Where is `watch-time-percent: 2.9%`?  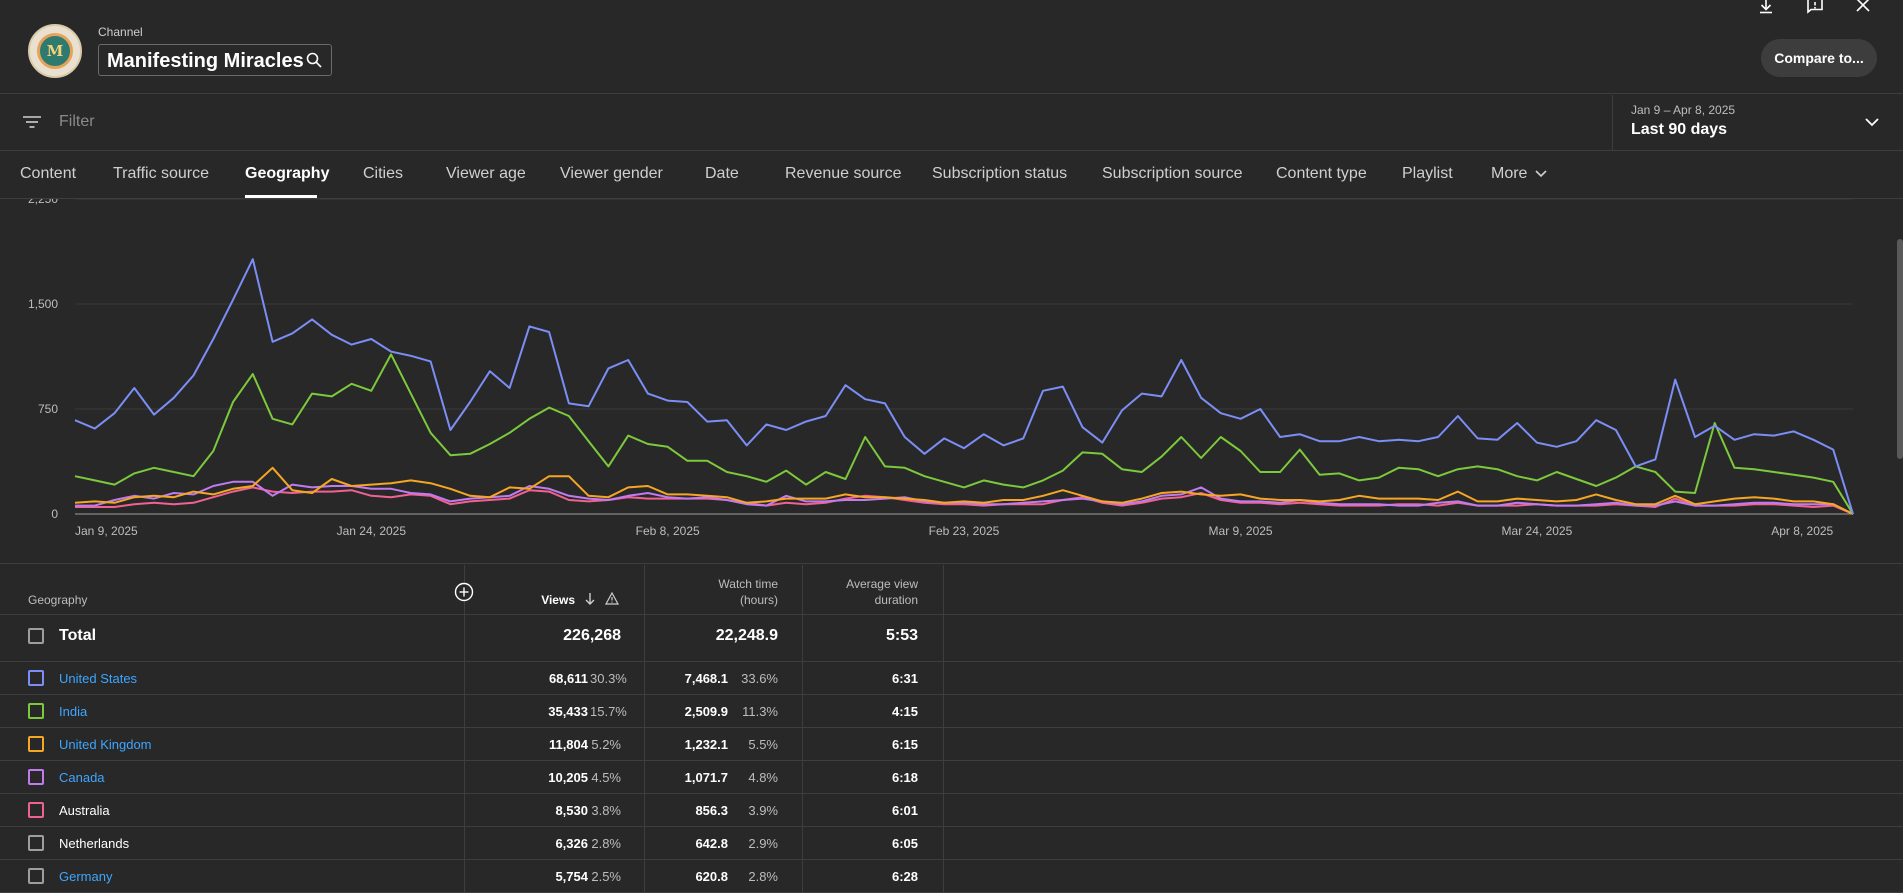 watch-time-percent: 2.9% is located at coordinates (763, 843).